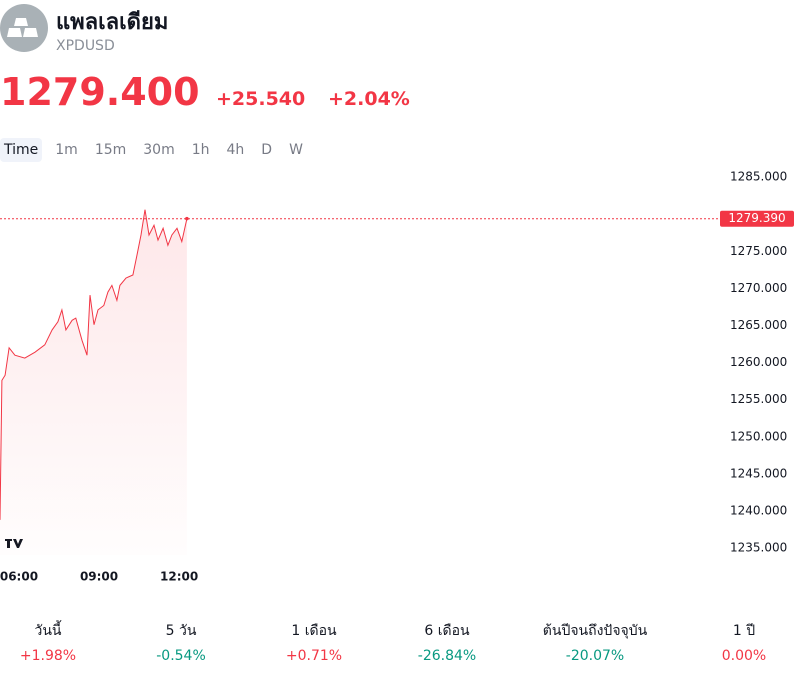  I want to click on performance-period: 6 เดือน, so click(447, 631).